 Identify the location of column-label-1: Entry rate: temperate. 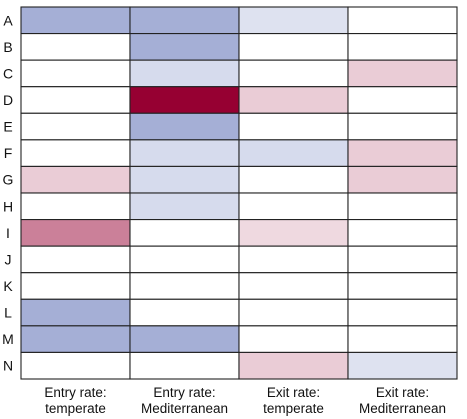
(75, 400).